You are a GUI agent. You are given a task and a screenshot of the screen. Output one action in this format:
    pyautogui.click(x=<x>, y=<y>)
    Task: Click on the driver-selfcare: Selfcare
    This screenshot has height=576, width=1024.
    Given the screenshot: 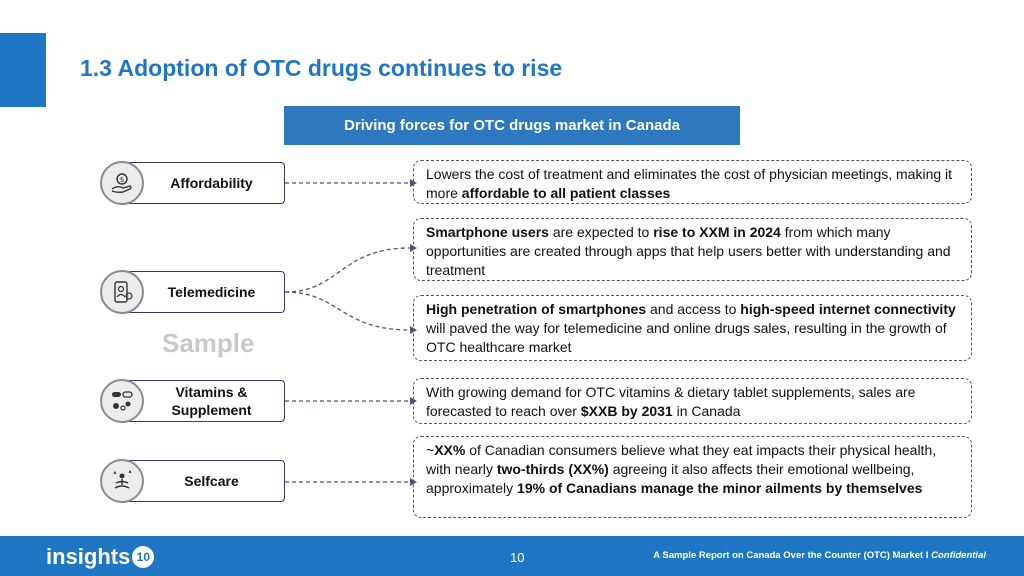 What is the action you would take?
    pyautogui.click(x=192, y=481)
    